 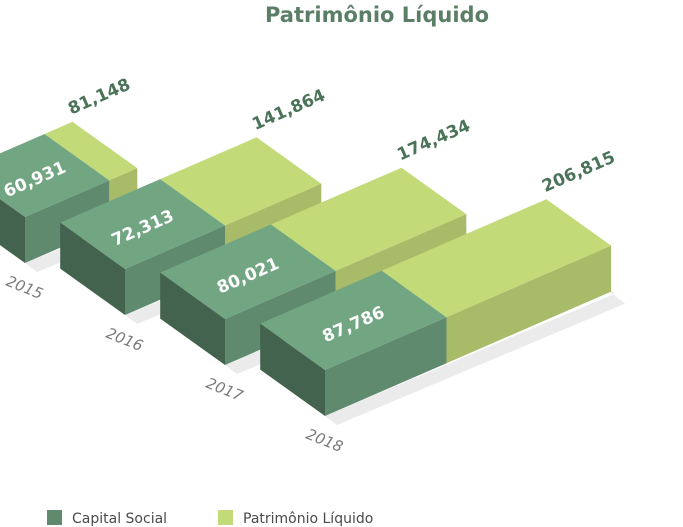 What do you see at coordinates (143, 224) in the screenshot?
I see `bar-top-capital-2016` at bounding box center [143, 224].